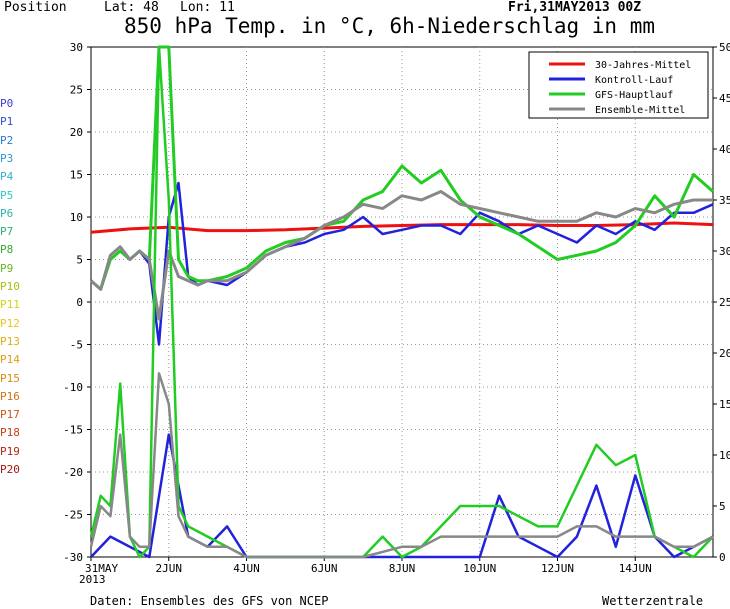 The height and width of the screenshot is (609, 730). I want to click on member-label-p12: P12, so click(10, 323).